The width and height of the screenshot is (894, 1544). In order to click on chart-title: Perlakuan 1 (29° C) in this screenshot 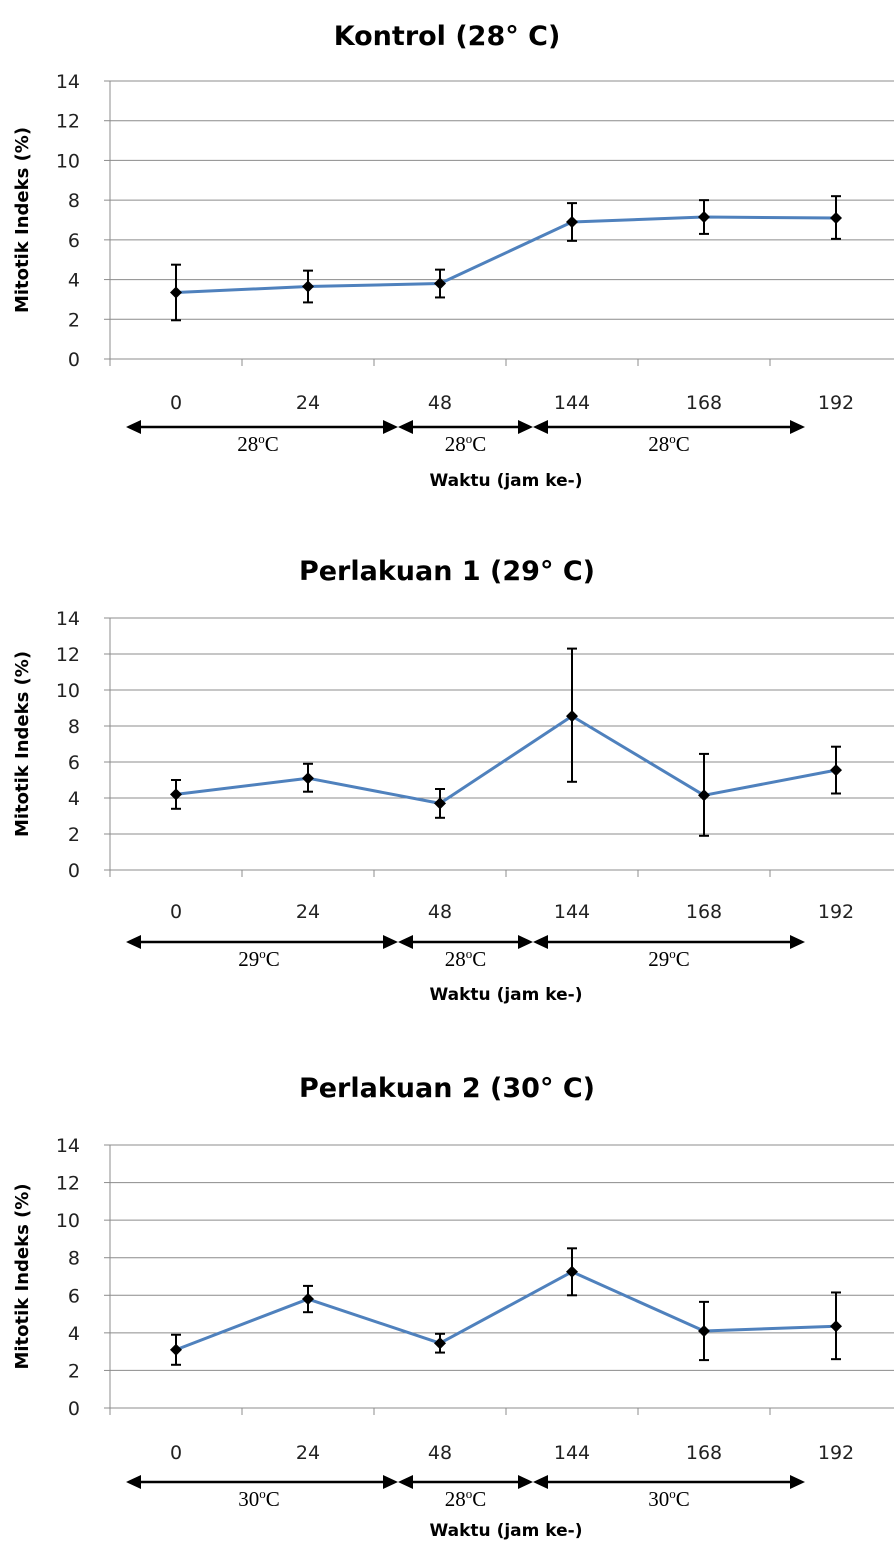, I will do `click(447, 571)`.